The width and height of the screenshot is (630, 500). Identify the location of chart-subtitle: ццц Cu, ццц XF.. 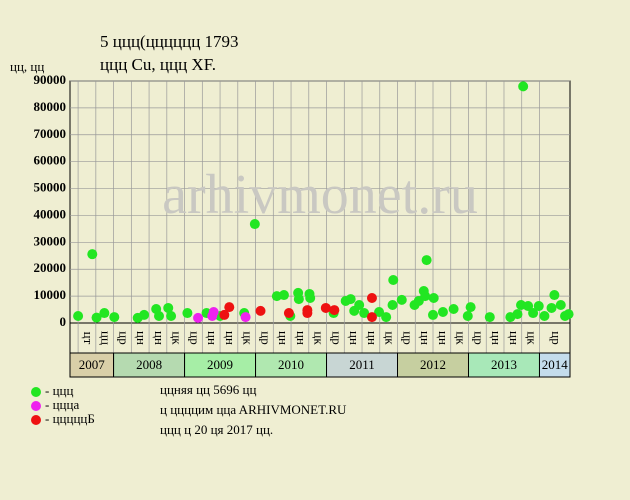
(158, 64).